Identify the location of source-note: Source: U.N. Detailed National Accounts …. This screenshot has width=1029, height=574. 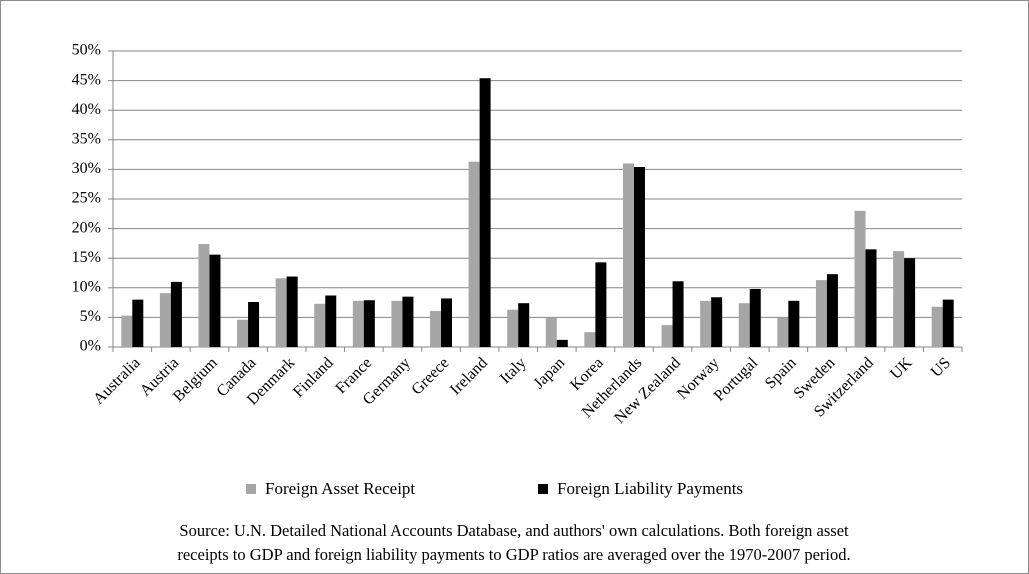
(514, 530).